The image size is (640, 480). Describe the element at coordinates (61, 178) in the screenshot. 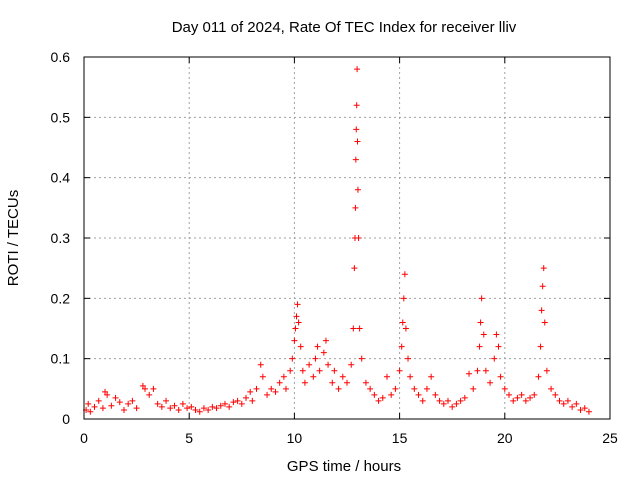

I see `y-tick-label: 0.4` at that location.